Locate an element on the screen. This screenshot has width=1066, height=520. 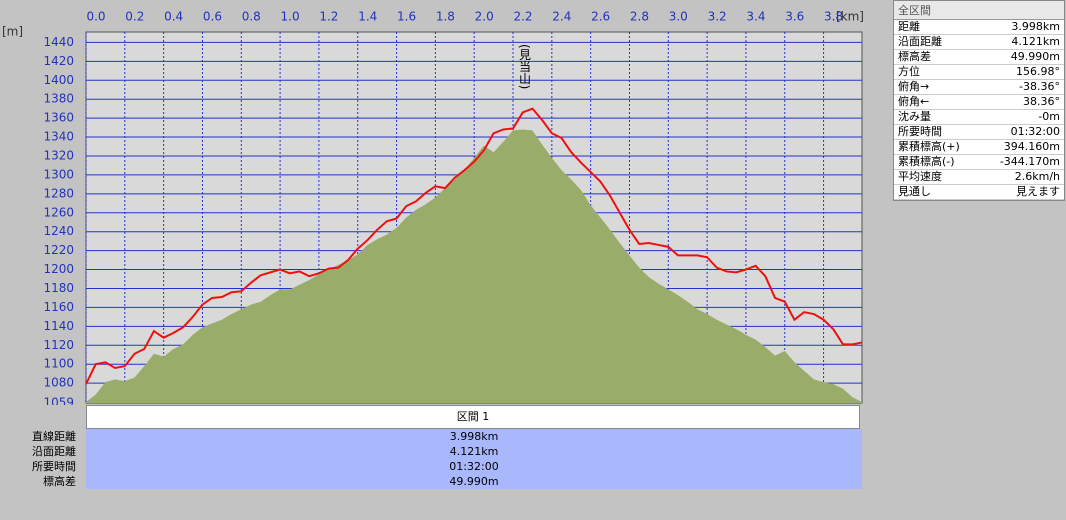
section-value: 01:32:00 is located at coordinates (474, 466).